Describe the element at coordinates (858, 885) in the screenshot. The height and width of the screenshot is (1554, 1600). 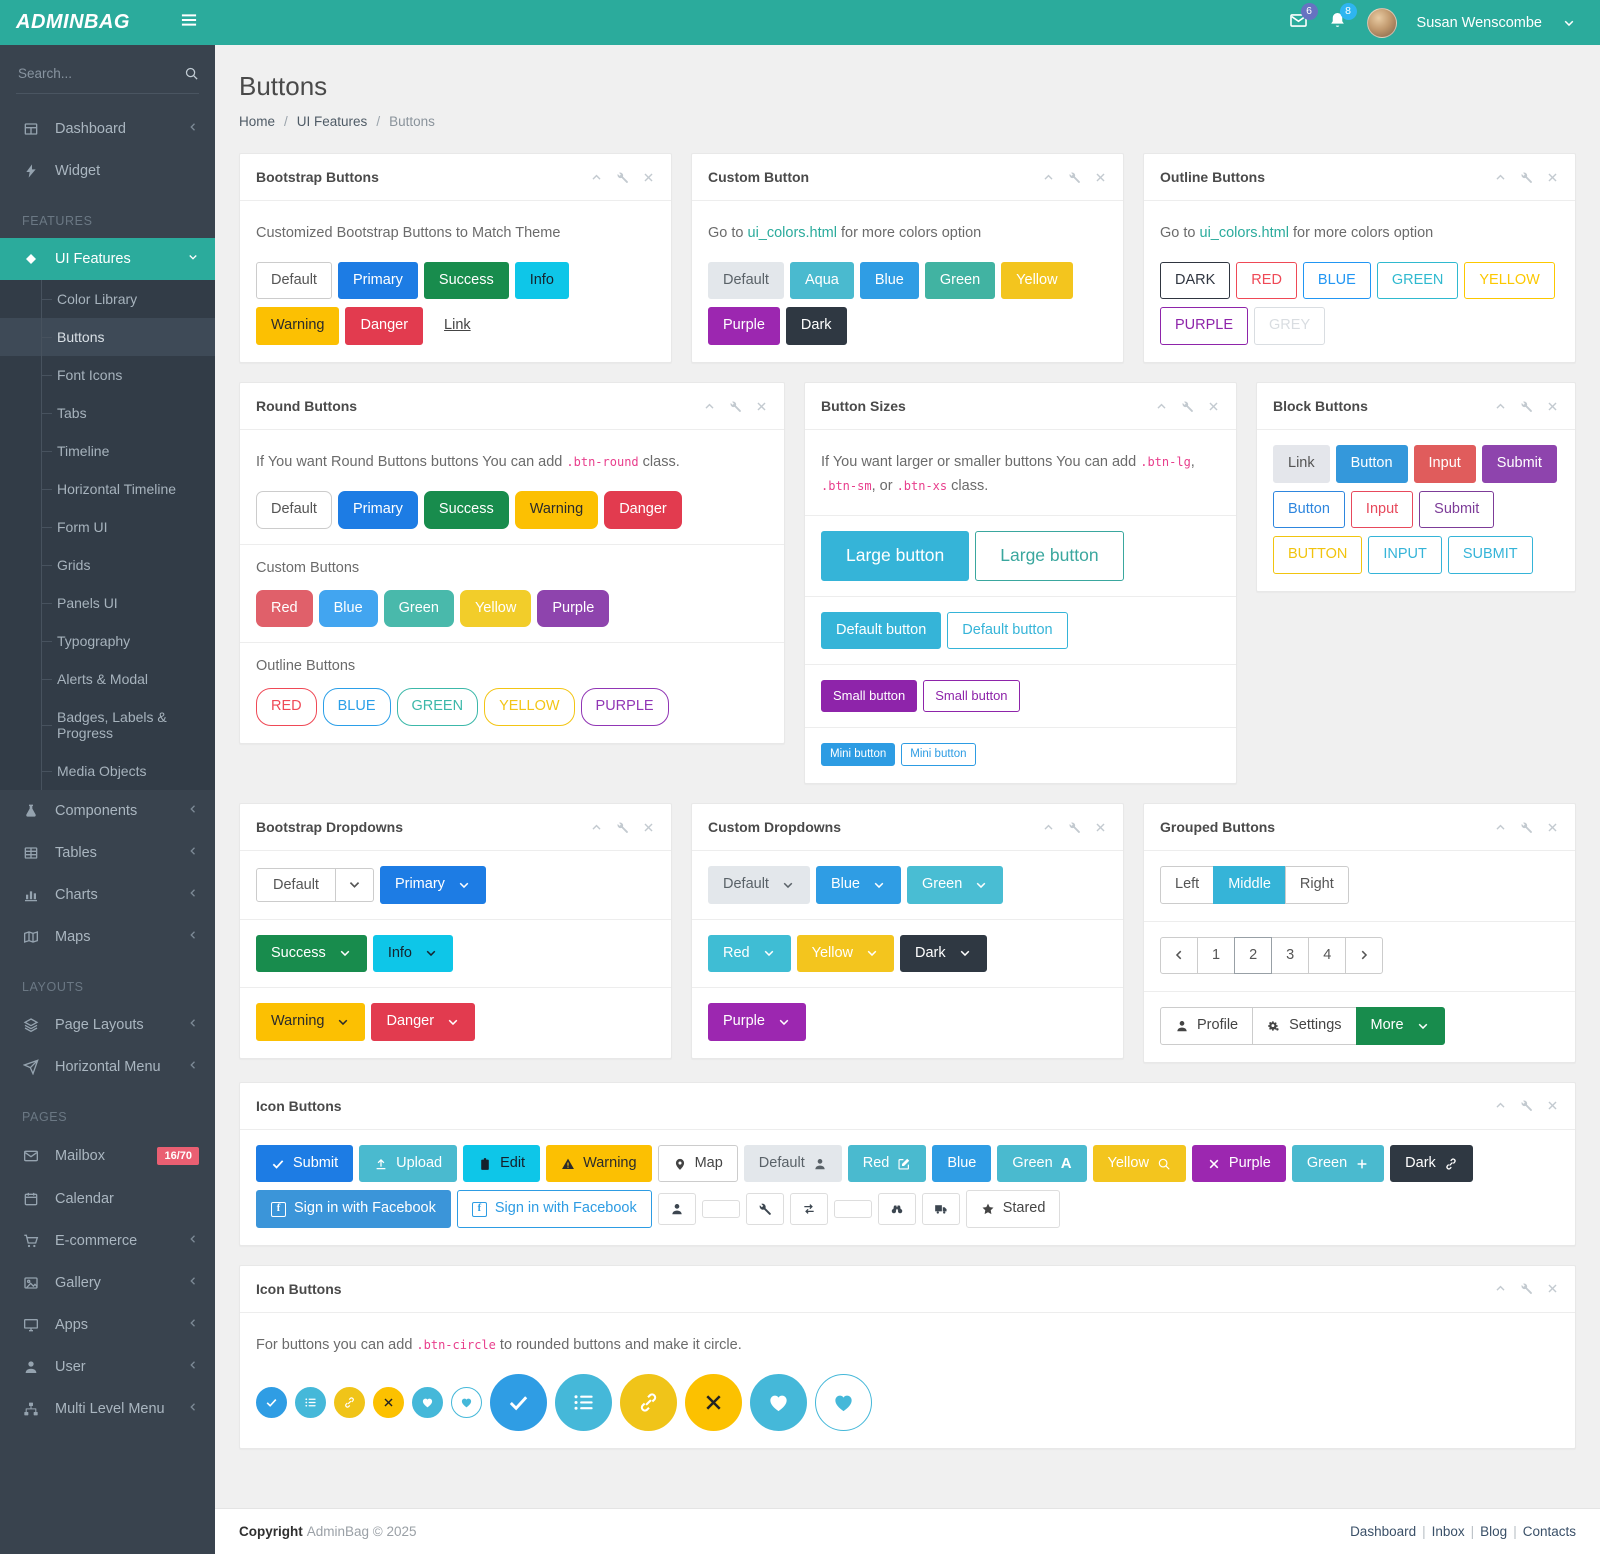
I see `blue-button: Blue` at that location.